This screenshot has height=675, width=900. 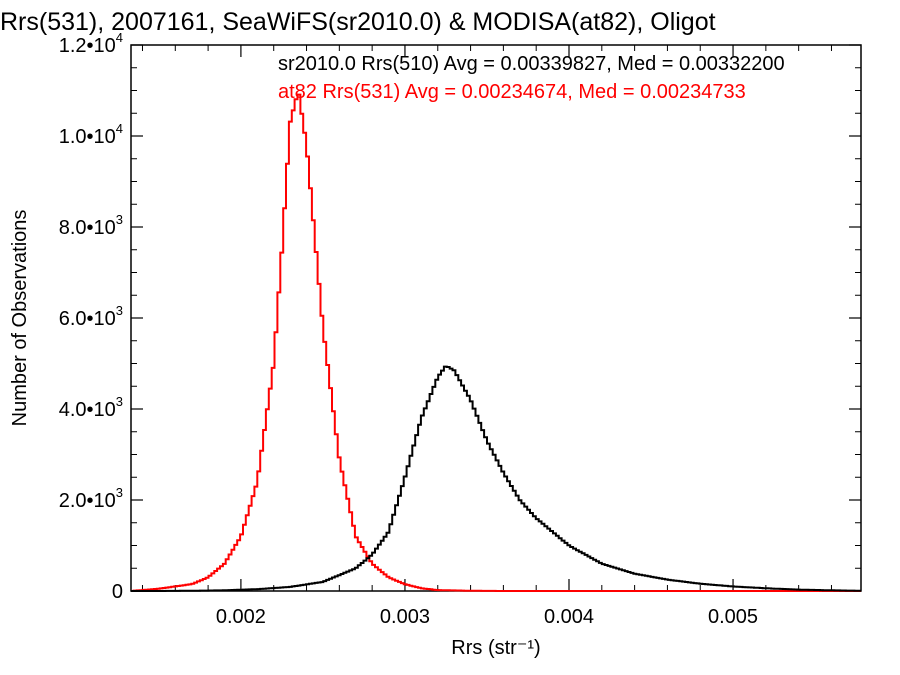 I want to click on x-axis-label: Rrs (str⁻¹), so click(x=495, y=648).